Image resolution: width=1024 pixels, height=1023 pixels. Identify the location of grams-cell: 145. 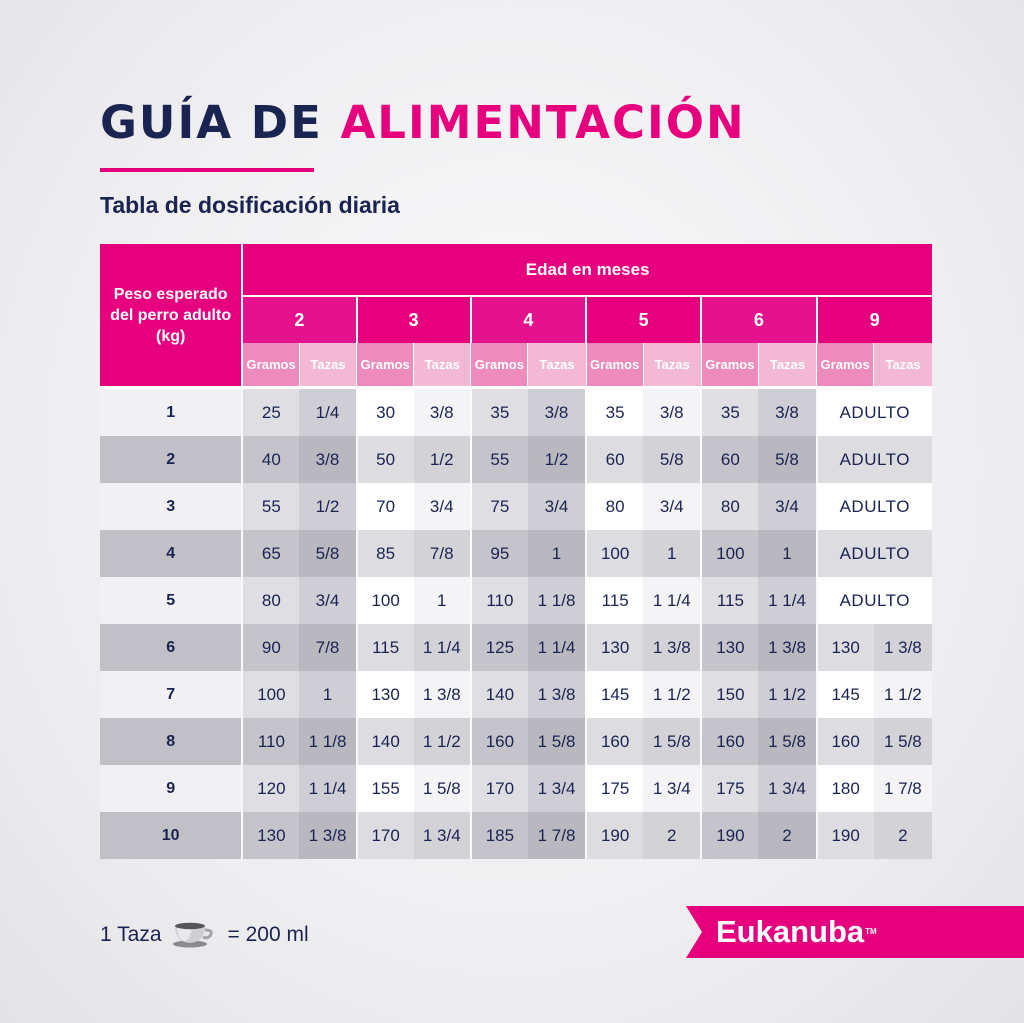
(844, 694).